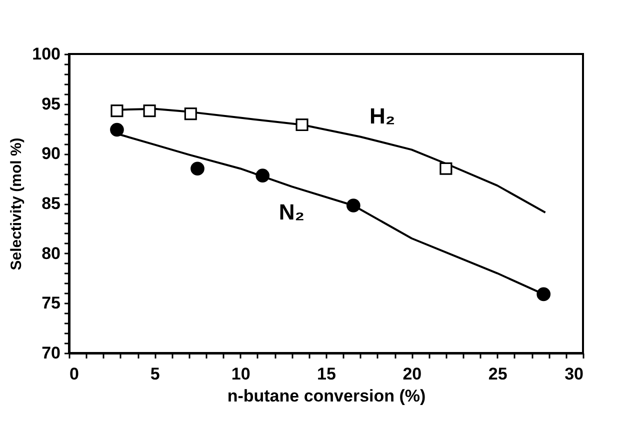 This screenshot has width=637, height=426. What do you see at coordinates (74, 374) in the screenshot?
I see `x-tick-label: 0` at bounding box center [74, 374].